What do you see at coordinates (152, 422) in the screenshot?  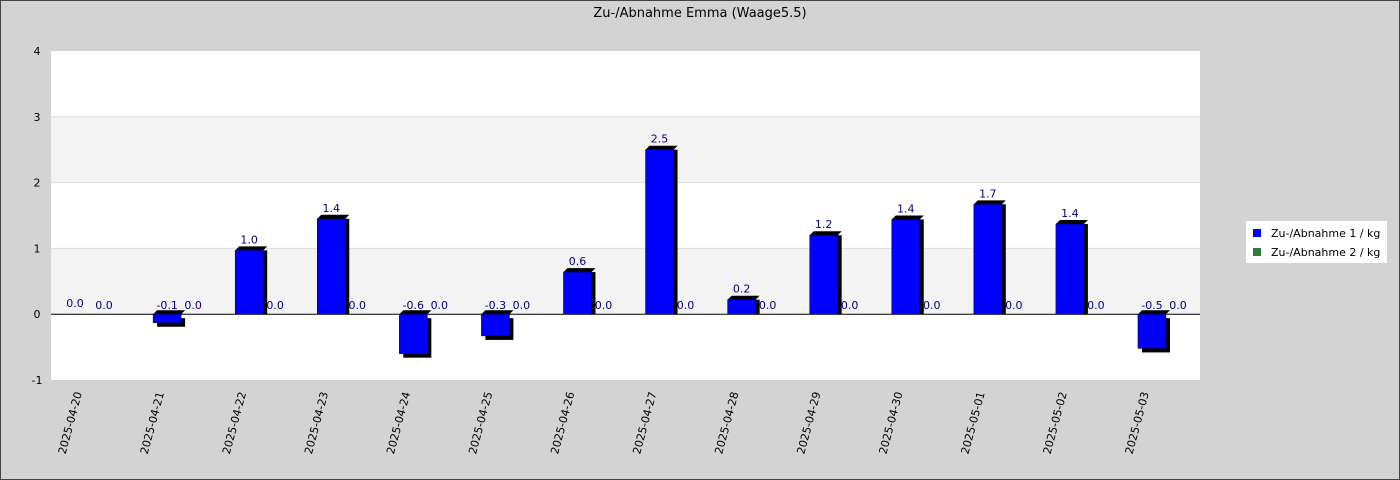 I see `x-tick-label: 2025-04-21` at bounding box center [152, 422].